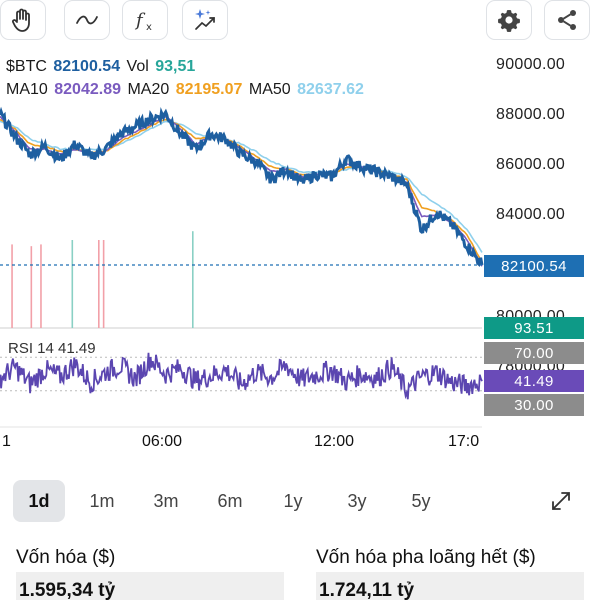 The width and height of the screenshot is (600, 600). Describe the element at coordinates (6, 441) in the screenshot. I see `time-tick: 1` at that location.